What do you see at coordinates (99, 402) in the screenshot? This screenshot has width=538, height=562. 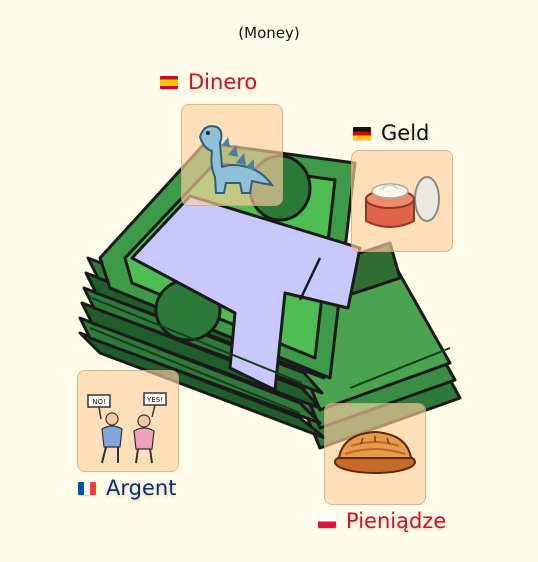 I see `no-sign-text: NO!` at bounding box center [99, 402].